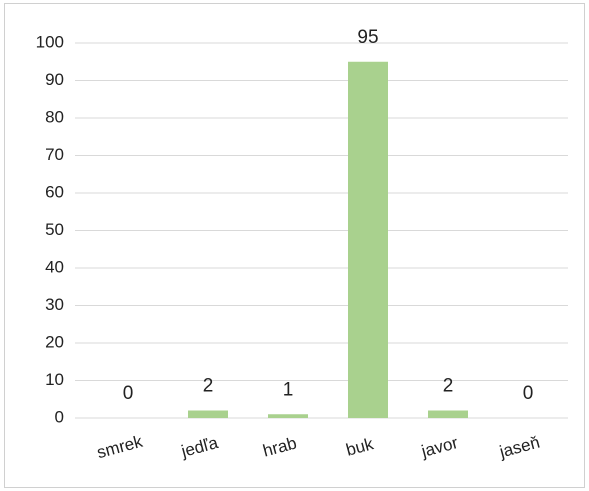  I want to click on y-tick-label: 0, so click(59, 416).